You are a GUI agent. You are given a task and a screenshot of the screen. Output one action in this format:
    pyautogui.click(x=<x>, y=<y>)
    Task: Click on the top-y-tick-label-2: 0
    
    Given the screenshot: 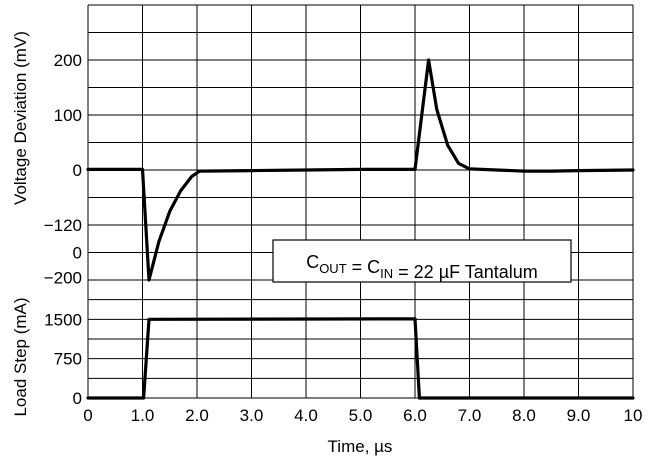 What is the action you would take?
    pyautogui.click(x=77, y=170)
    